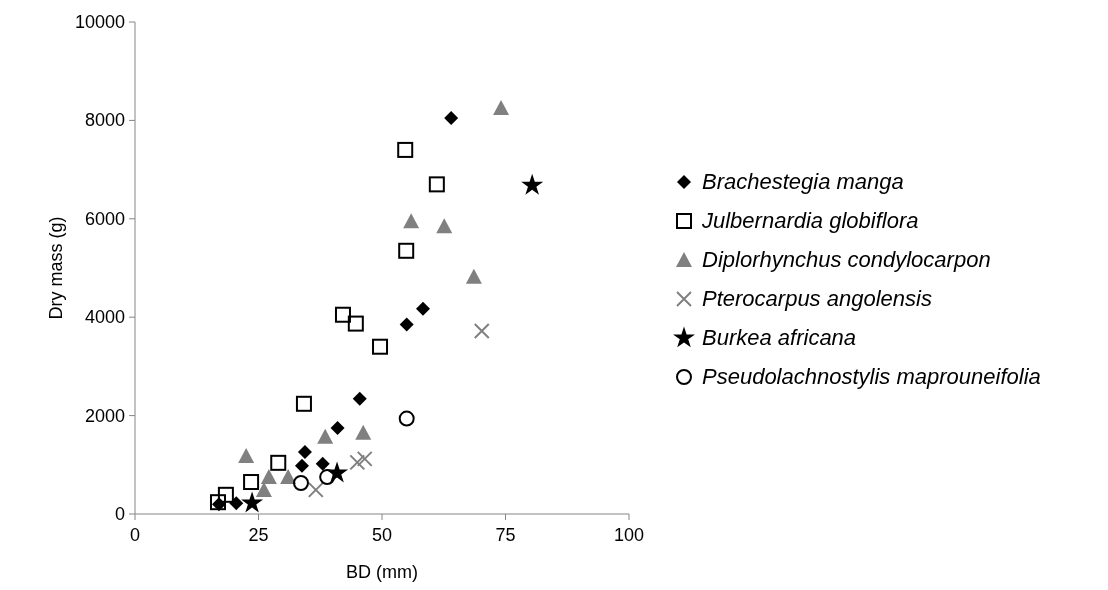 This screenshot has width=1108, height=590. What do you see at coordinates (810, 220) in the screenshot?
I see `legend-label: Julbernardia globiflora` at bounding box center [810, 220].